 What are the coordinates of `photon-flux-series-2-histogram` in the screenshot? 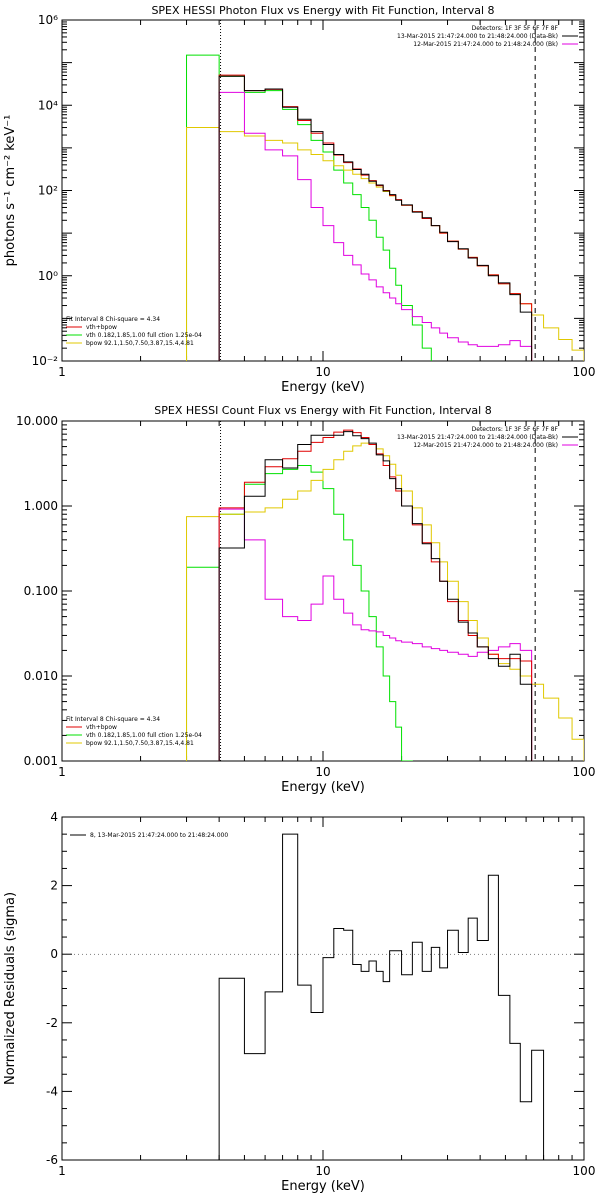 It's located at (375, 226).